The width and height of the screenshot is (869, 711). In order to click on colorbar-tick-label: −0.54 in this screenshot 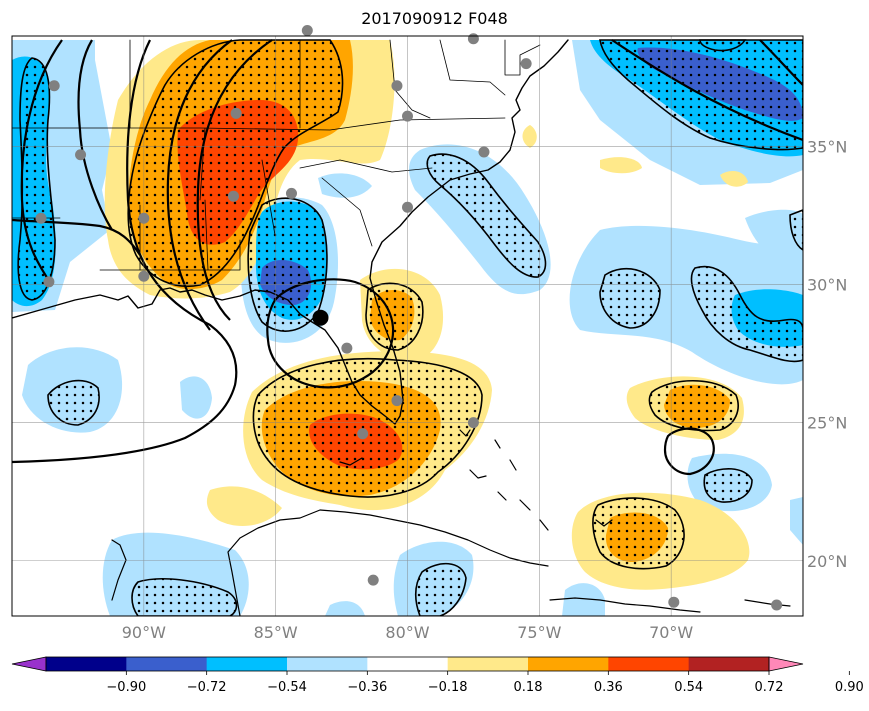, I will do `click(287, 687)`.